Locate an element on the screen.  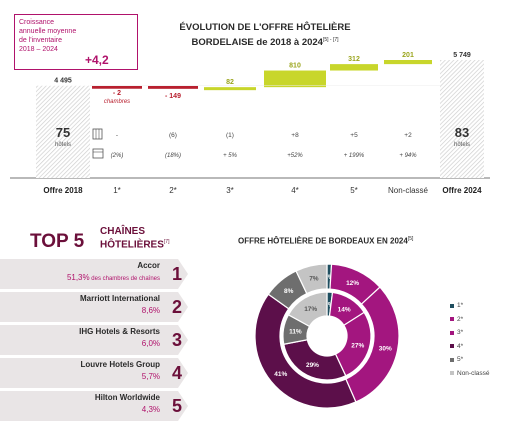
chain-rank: 1 is located at coordinates (176, 274).